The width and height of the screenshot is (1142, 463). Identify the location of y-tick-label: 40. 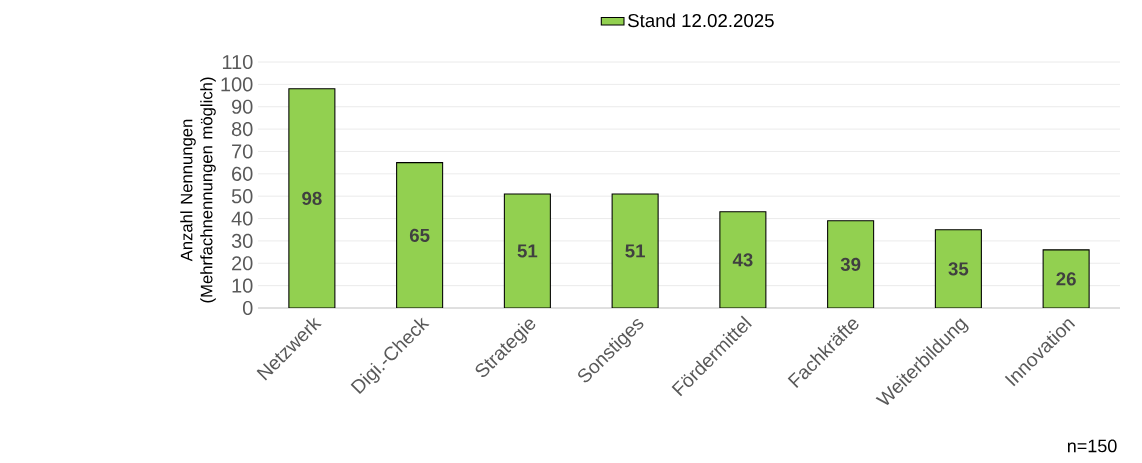
(242, 218).